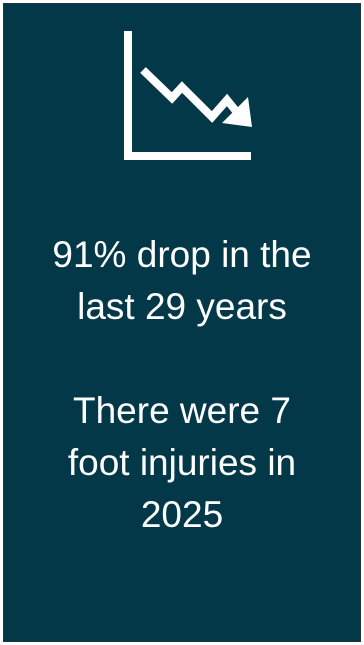  I want to click on injuries-statement-line-2: foot injuries in, so click(182, 462).